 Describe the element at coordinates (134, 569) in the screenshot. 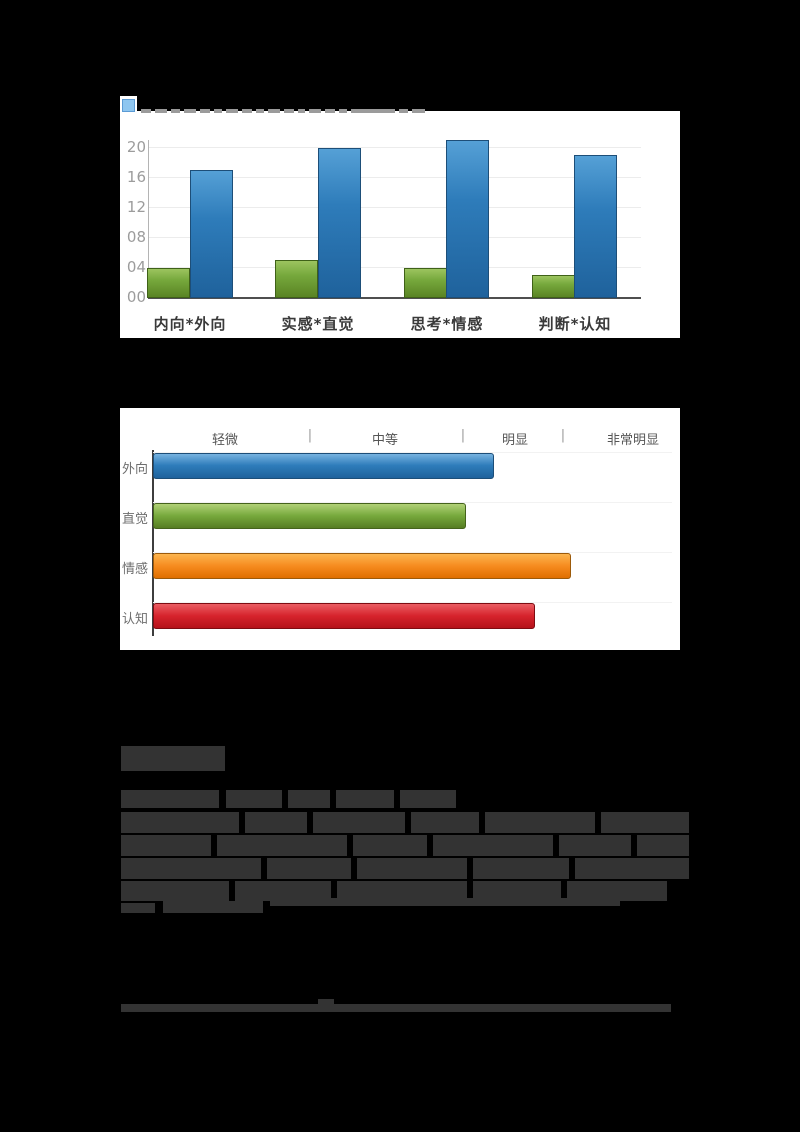

I see `row-label: 情感` at that location.